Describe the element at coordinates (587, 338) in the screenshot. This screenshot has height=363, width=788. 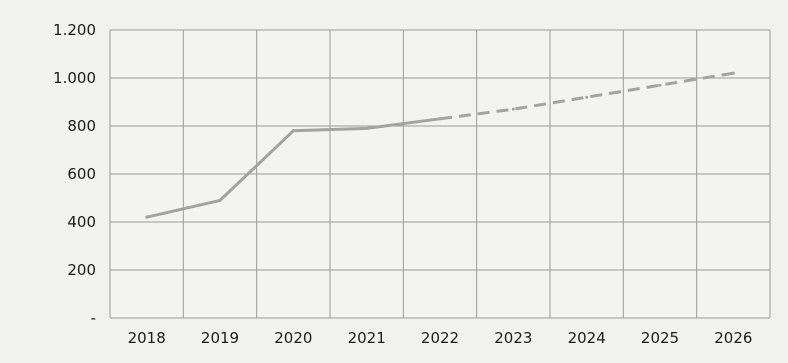
I see `x-tick-label: 2024` at that location.